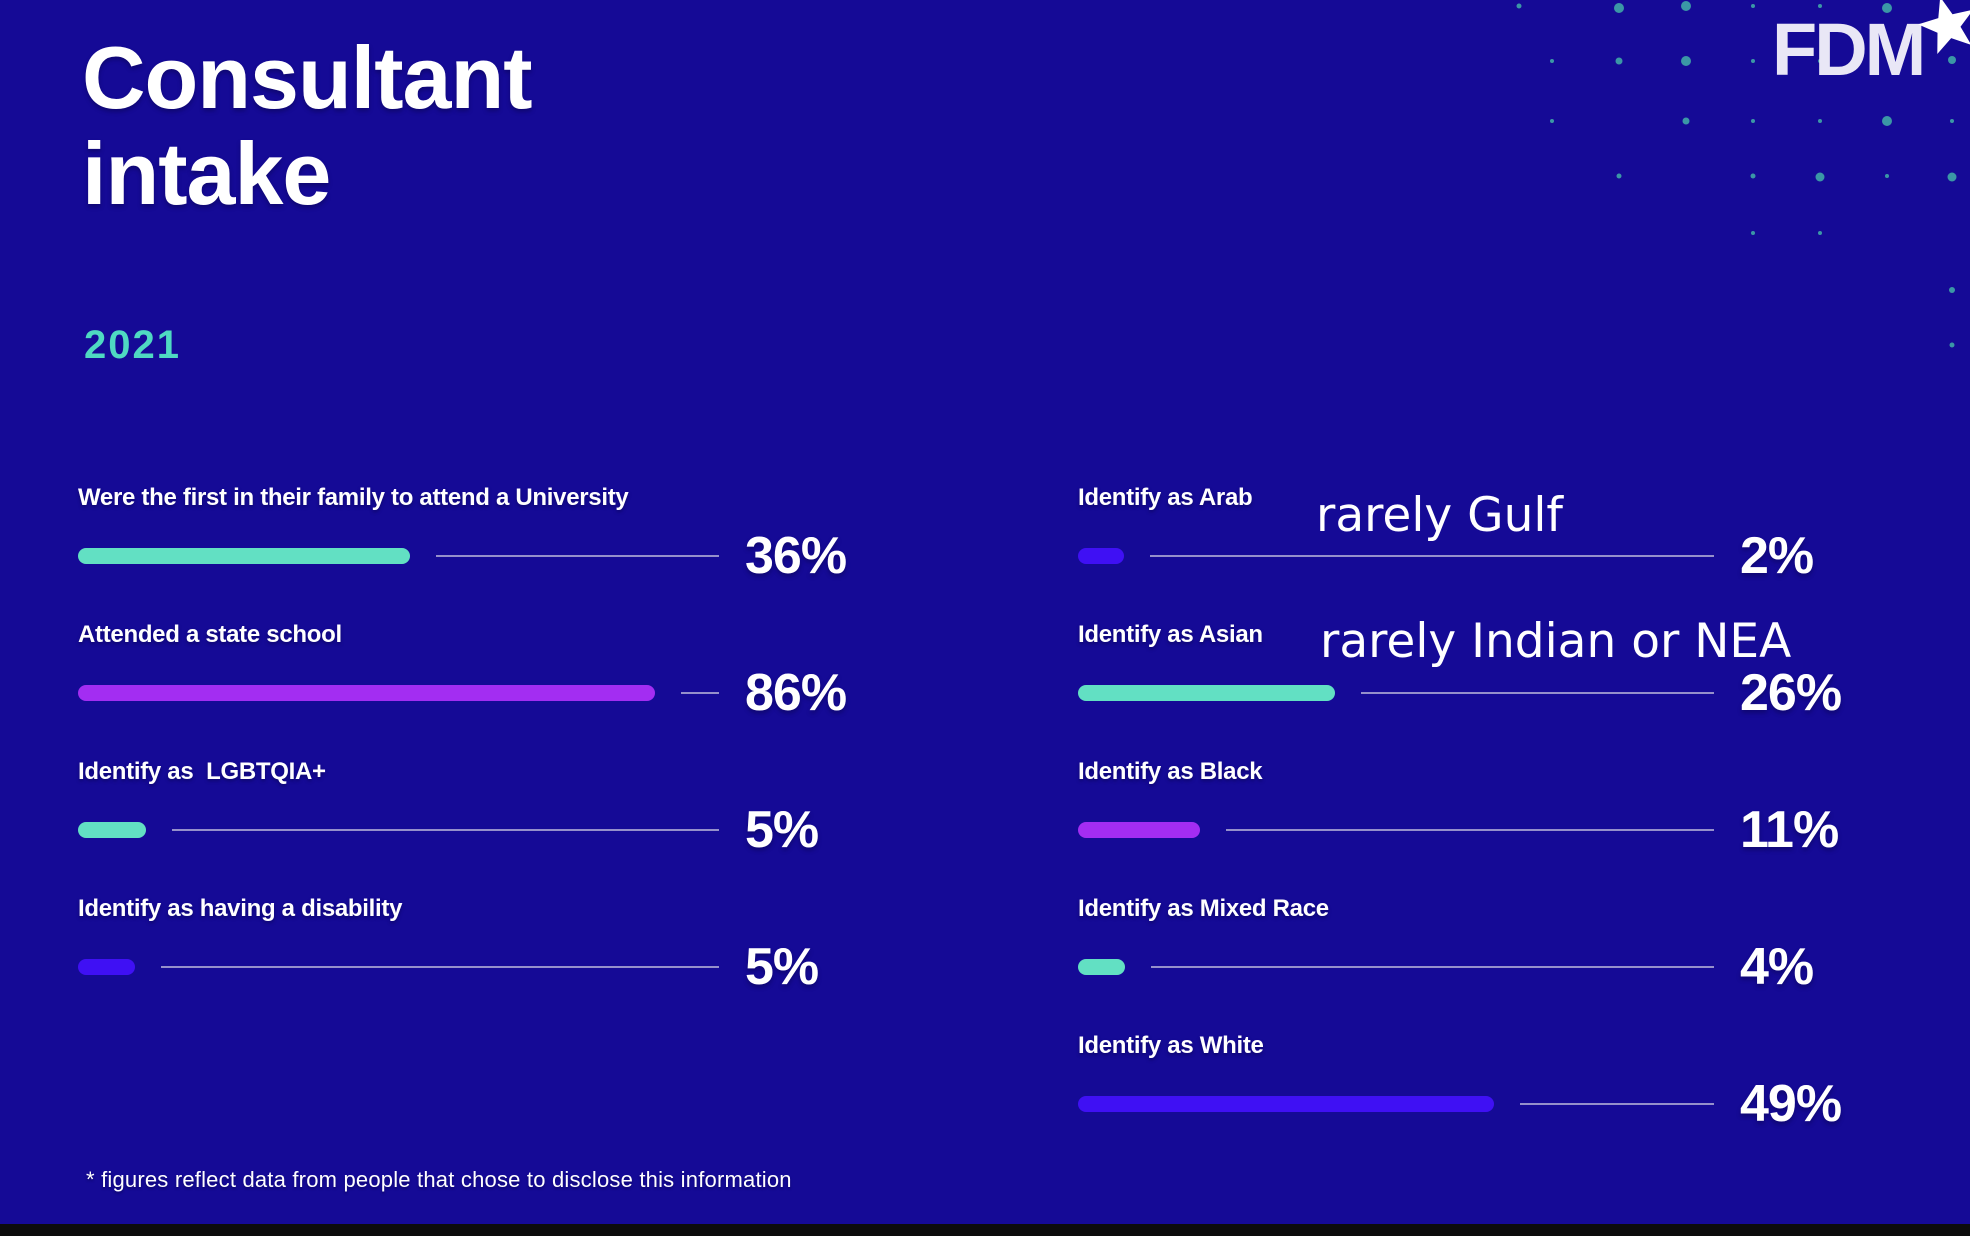 Image resolution: width=1970 pixels, height=1236 pixels. I want to click on stat-track: 86%, so click(478, 693).